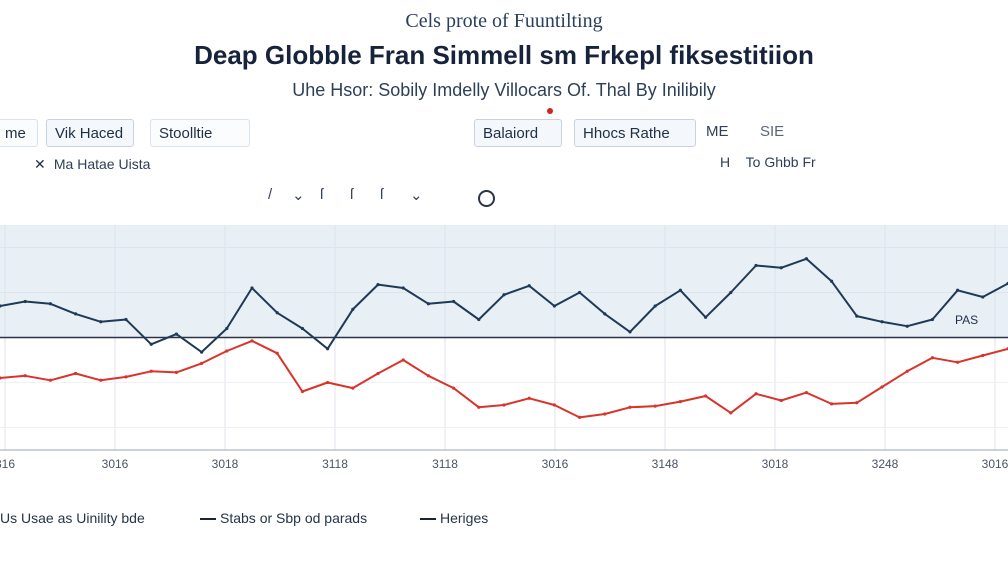  Describe the element at coordinates (102, 164) in the screenshot. I see `sub-control-label: Ma Hatae Uista` at that location.